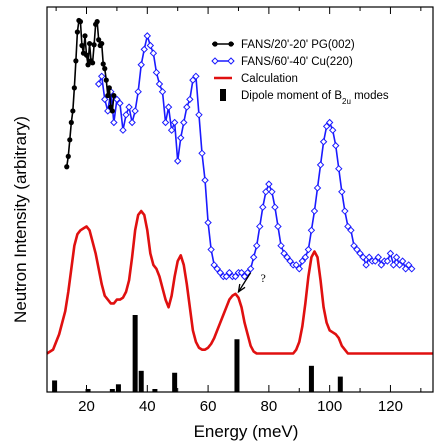 This screenshot has width=436, height=441. What do you see at coordinates (269, 79) in the screenshot?
I see `legend-label: Calculation` at bounding box center [269, 79].